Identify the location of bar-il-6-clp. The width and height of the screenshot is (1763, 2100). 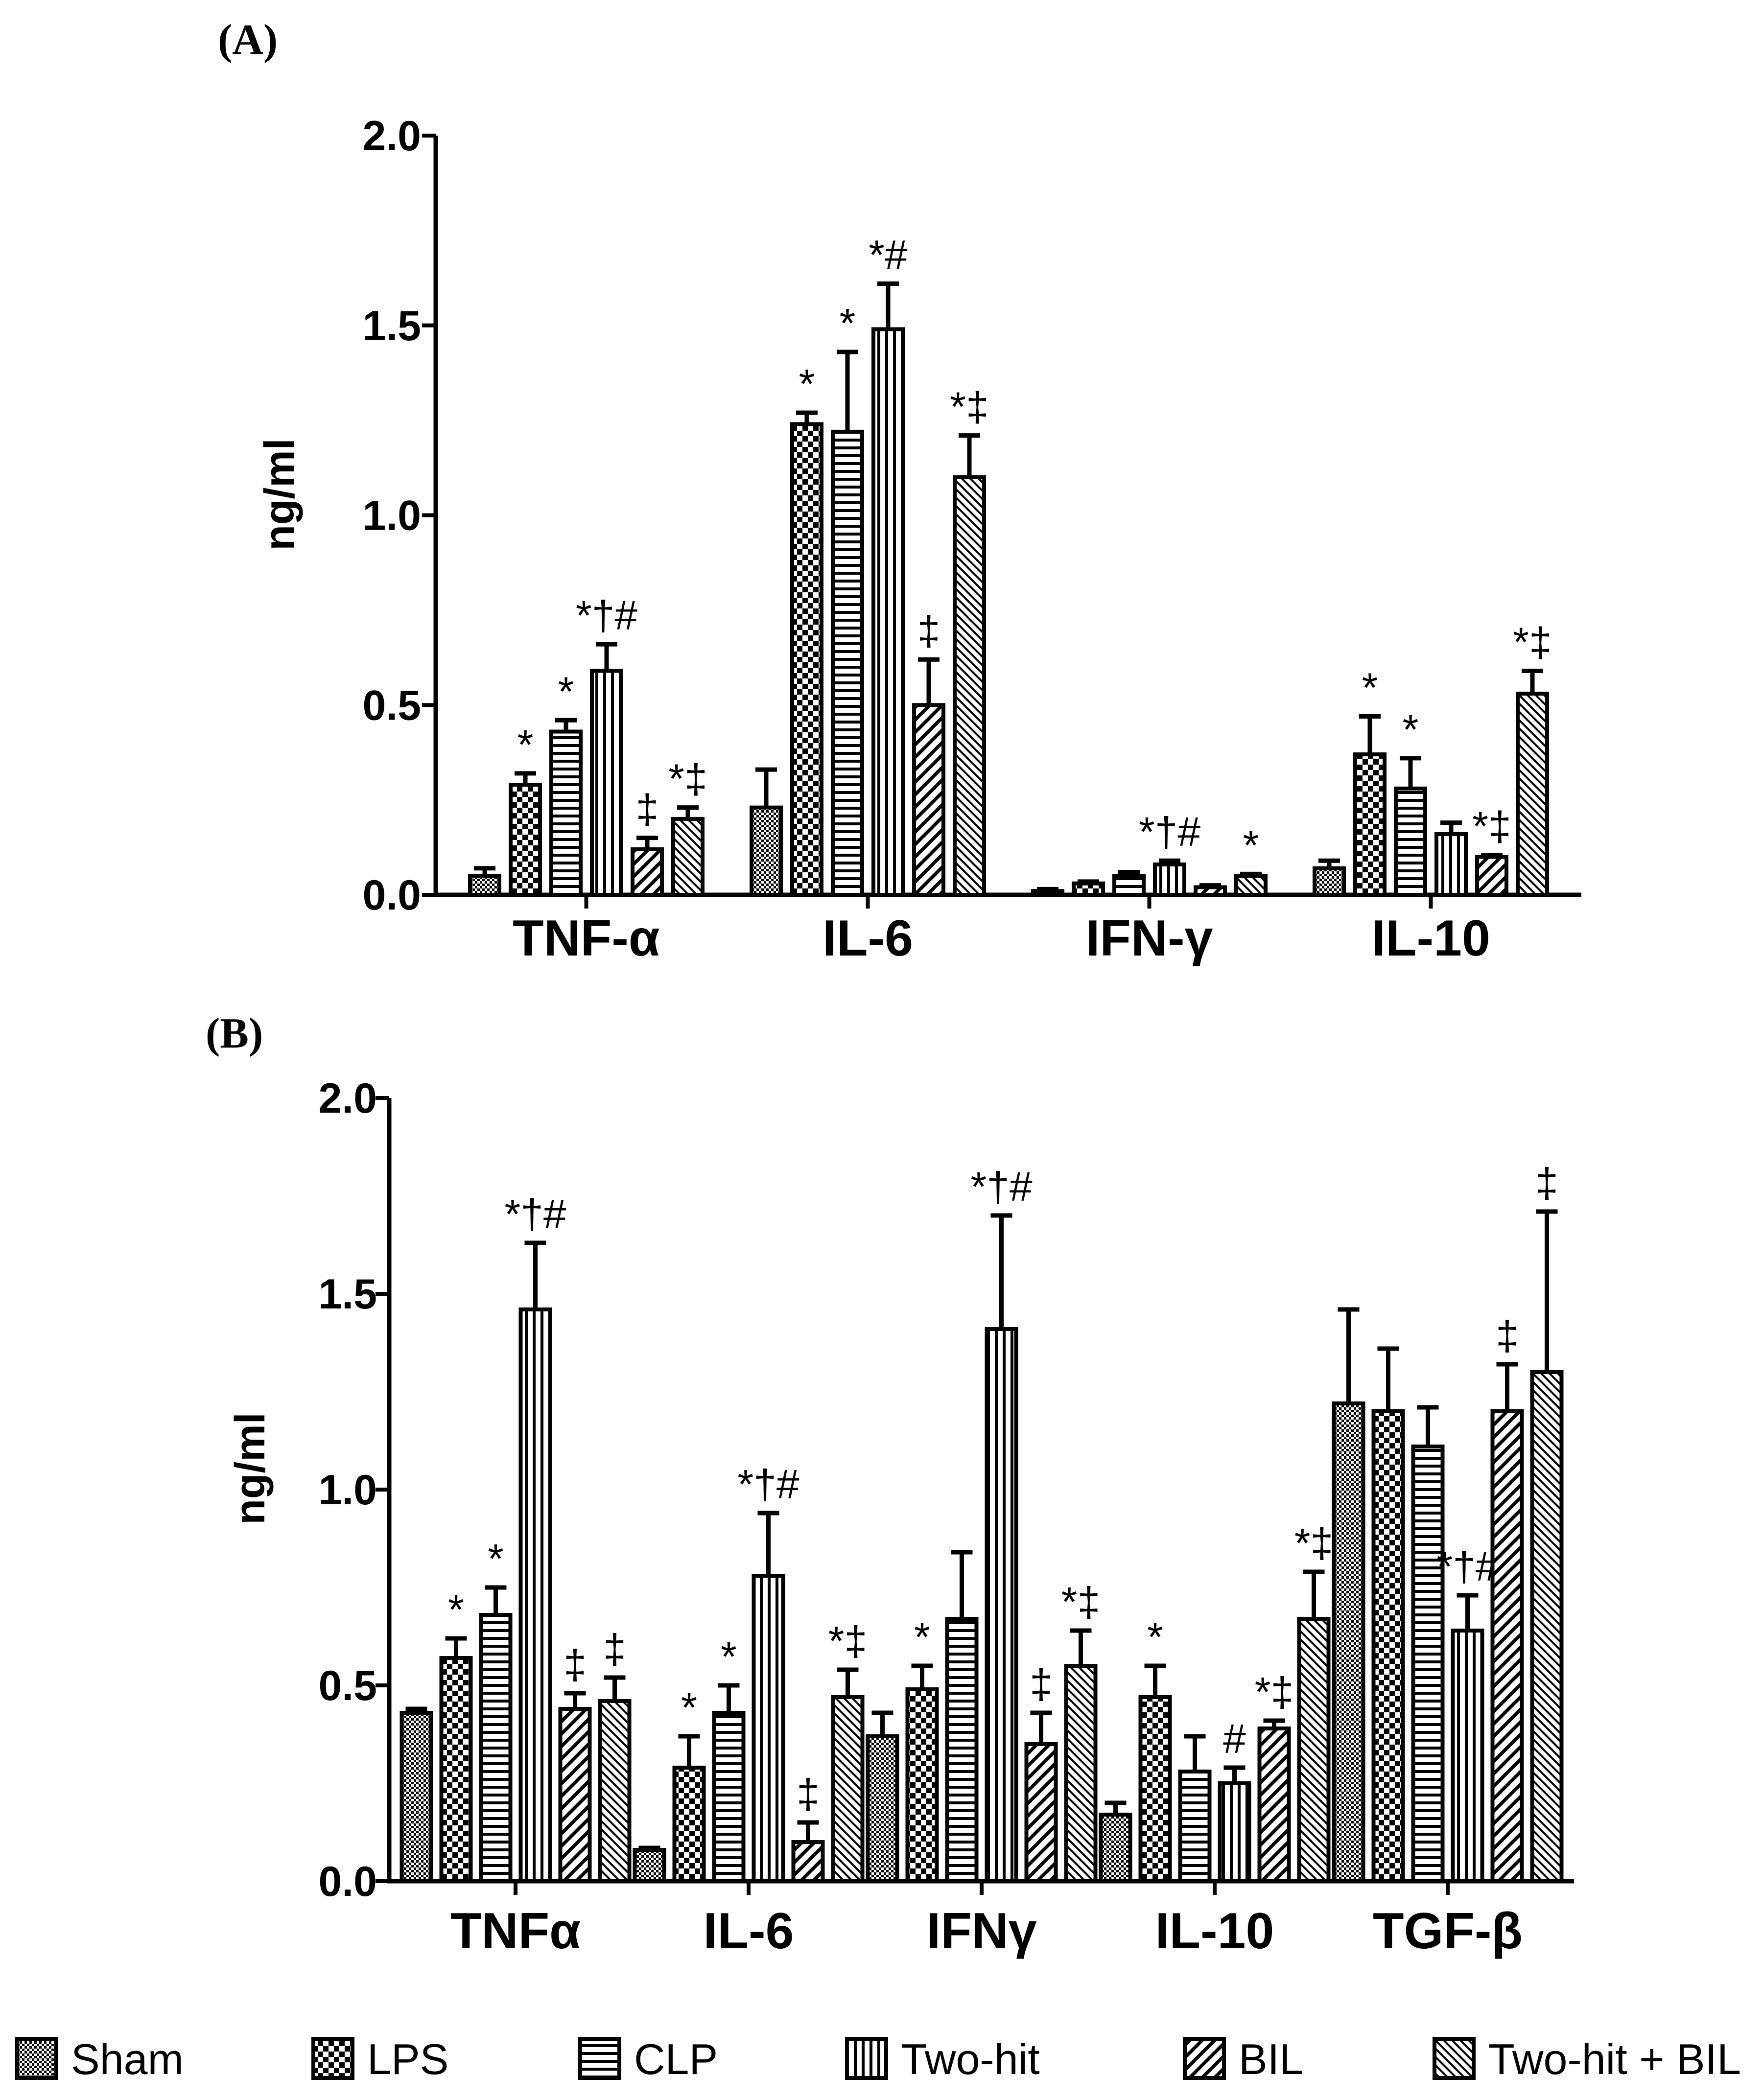
(848, 663).